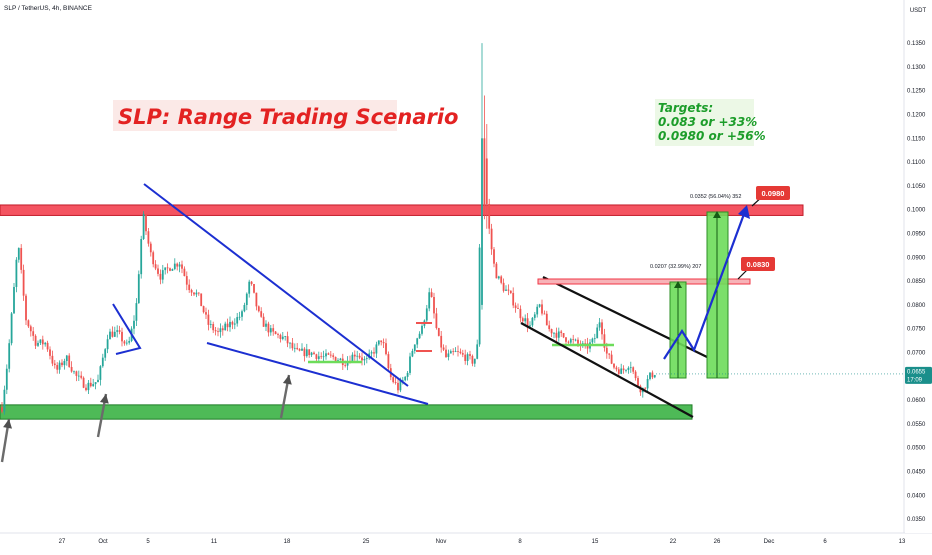 The image size is (932, 555). Describe the element at coordinates (916, 68) in the screenshot. I see `y-tick-label: 0.1300` at that location.